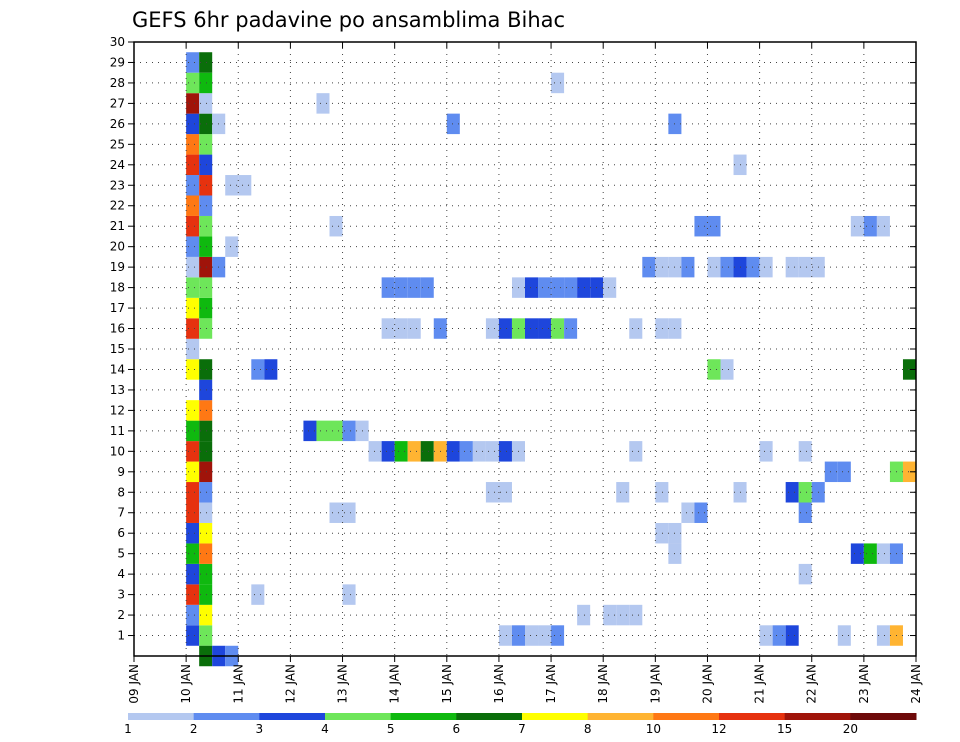 This screenshot has width=960, height=742. What do you see at coordinates (121, 615) in the screenshot?
I see `y-tick-label: 2` at bounding box center [121, 615].